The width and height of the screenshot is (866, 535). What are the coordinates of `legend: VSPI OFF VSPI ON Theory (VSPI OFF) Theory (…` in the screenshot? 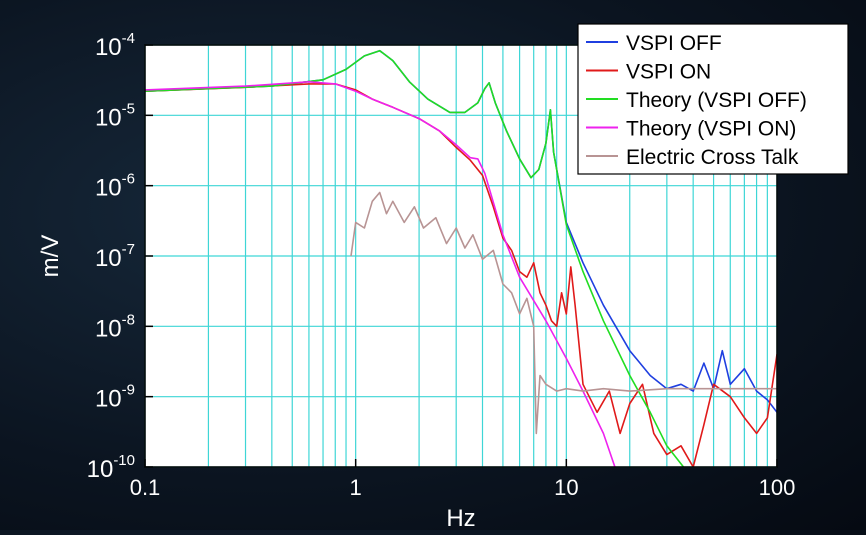 It's located at (713, 99).